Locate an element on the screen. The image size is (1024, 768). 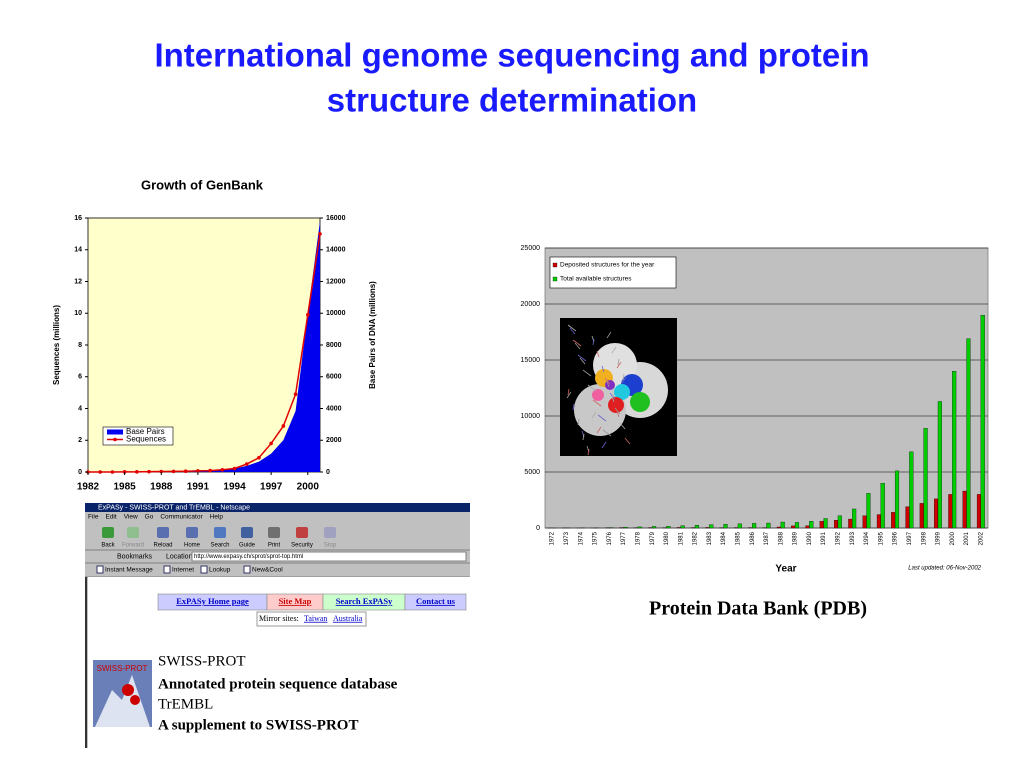
url-field is located at coordinates (329, 556).